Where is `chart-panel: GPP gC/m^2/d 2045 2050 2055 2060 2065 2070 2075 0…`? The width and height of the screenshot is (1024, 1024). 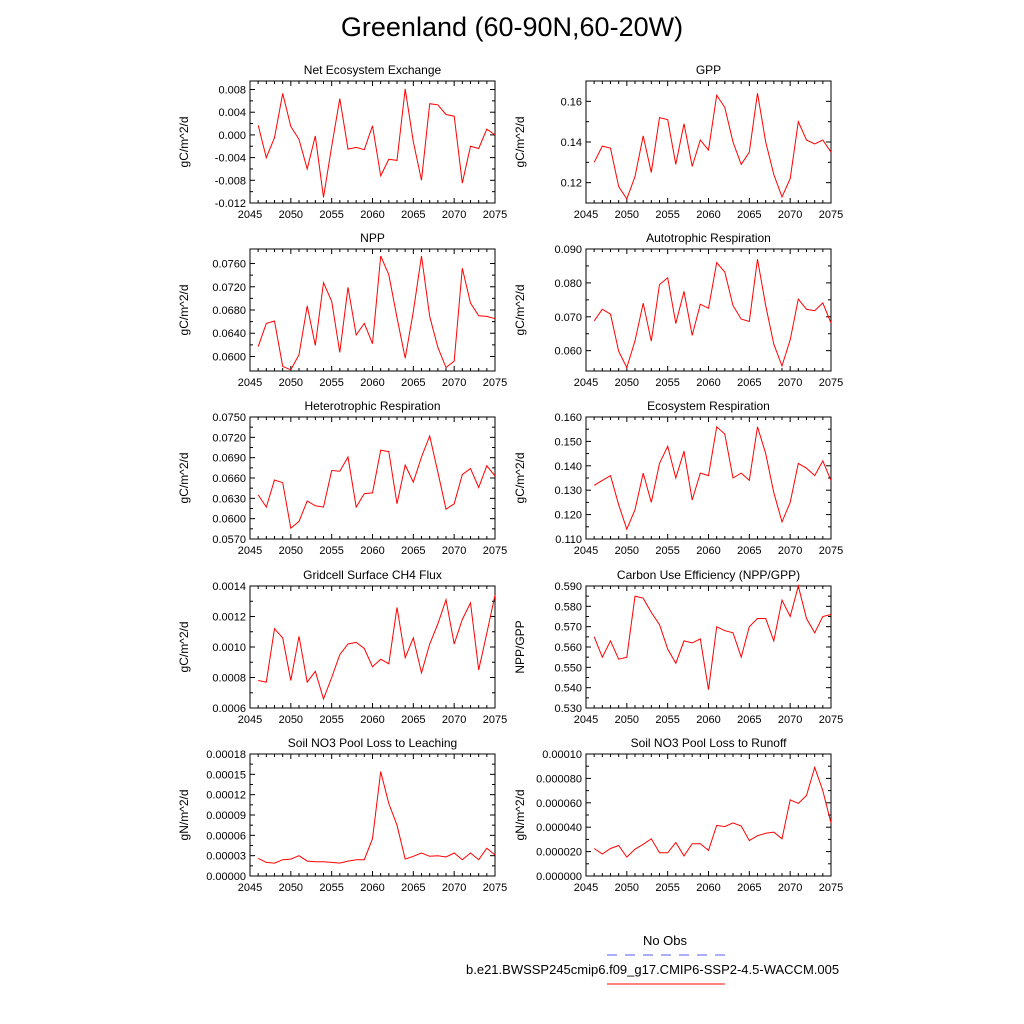 chart-panel: GPP gC/m^2/d 2045 2050 2055 2060 2065 2070 2075 0… is located at coordinates (678, 142).